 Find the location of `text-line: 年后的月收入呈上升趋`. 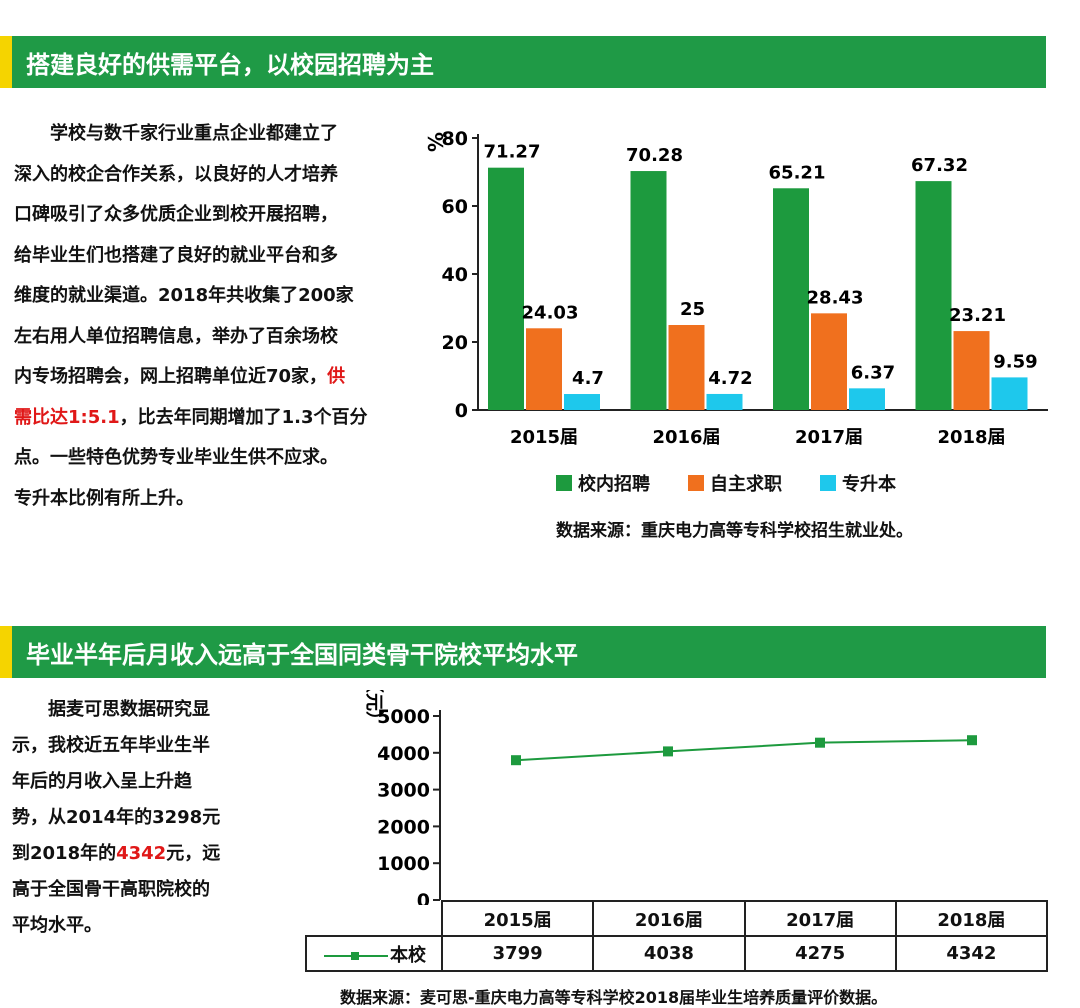

text-line: 年后的月收入呈上升趋 is located at coordinates (102, 781).